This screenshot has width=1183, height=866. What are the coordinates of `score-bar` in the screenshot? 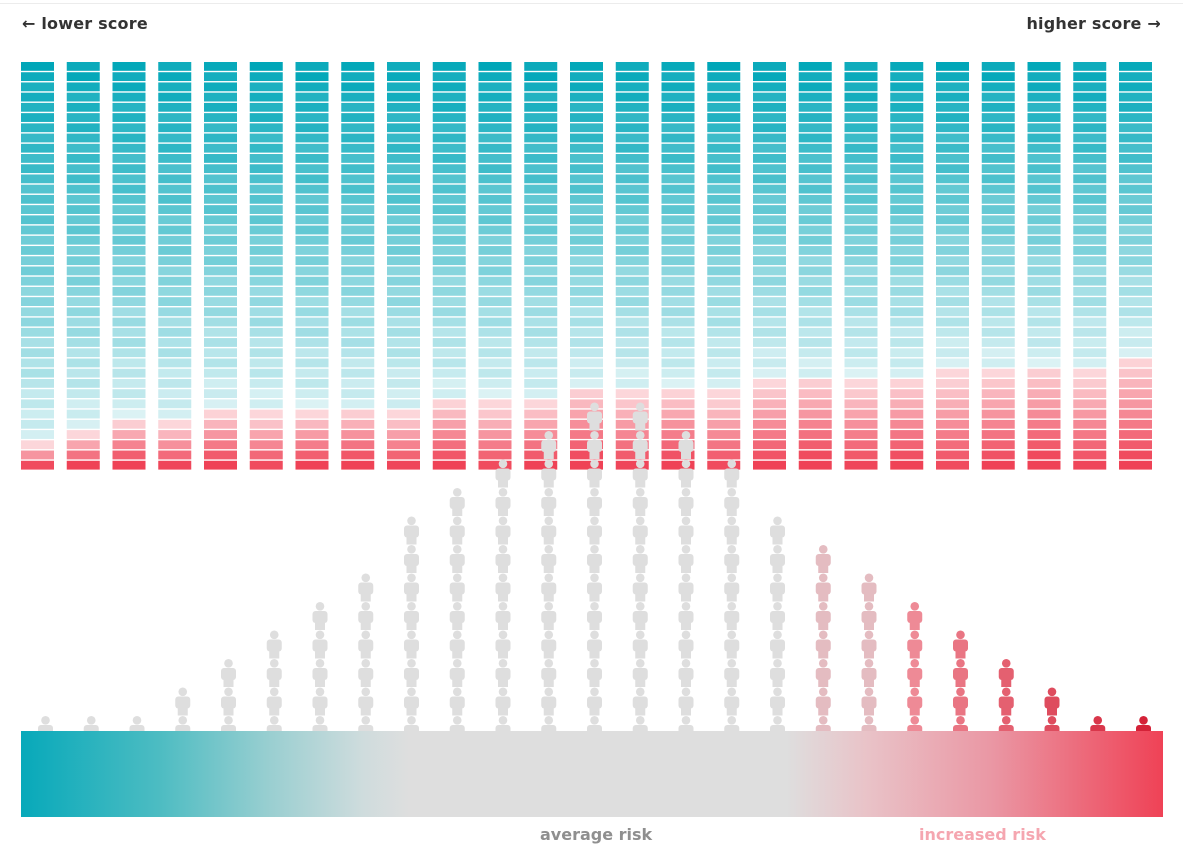 It's located at (449, 266).